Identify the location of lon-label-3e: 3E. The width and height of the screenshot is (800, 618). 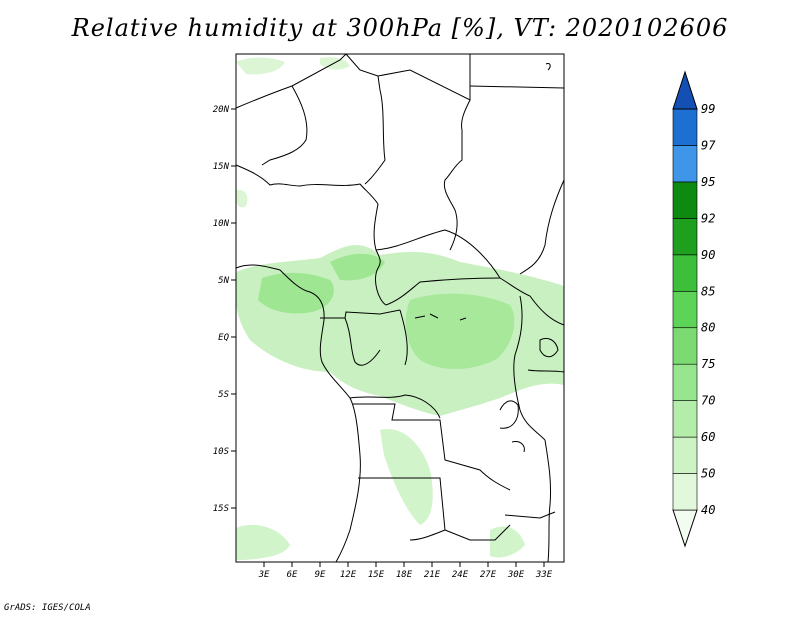
(264, 575).